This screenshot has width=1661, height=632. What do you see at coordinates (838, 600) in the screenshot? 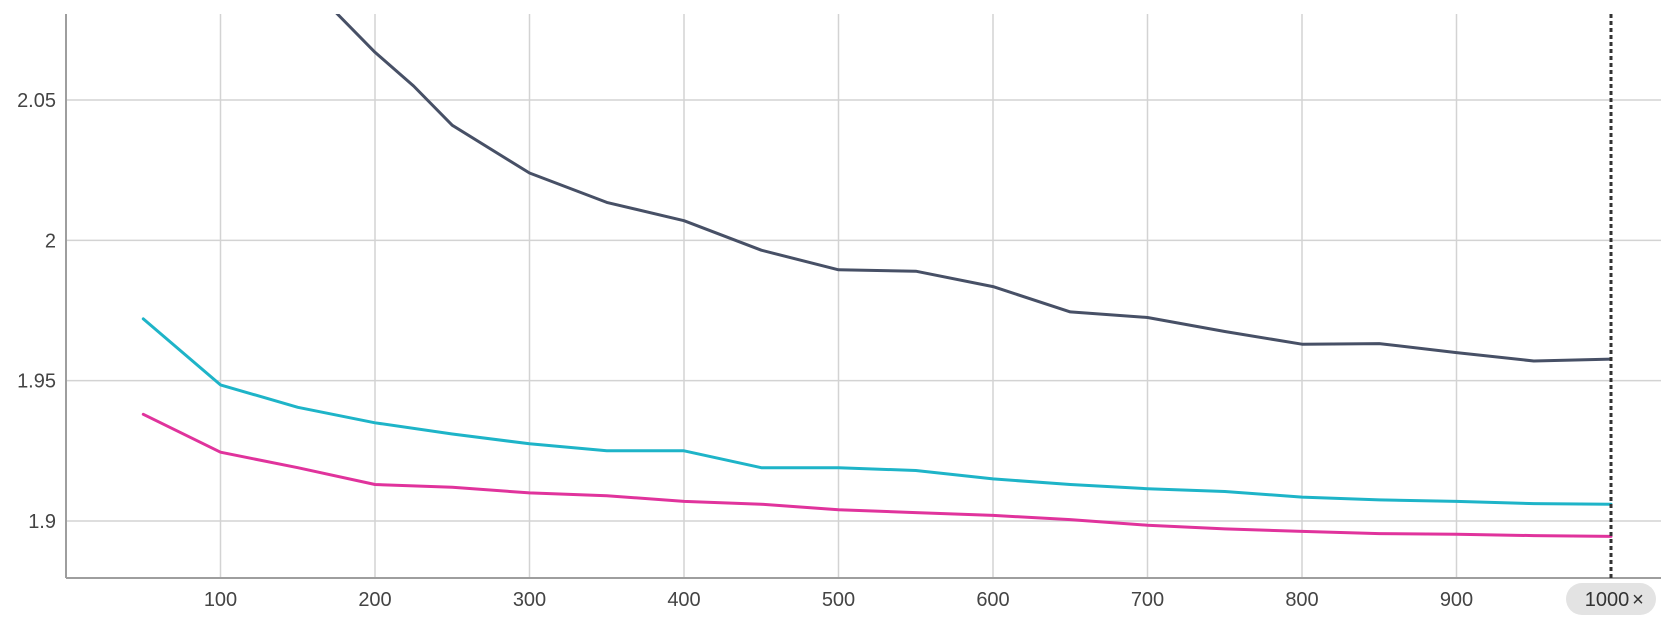
I see `x-tick-label: 500` at bounding box center [838, 600].